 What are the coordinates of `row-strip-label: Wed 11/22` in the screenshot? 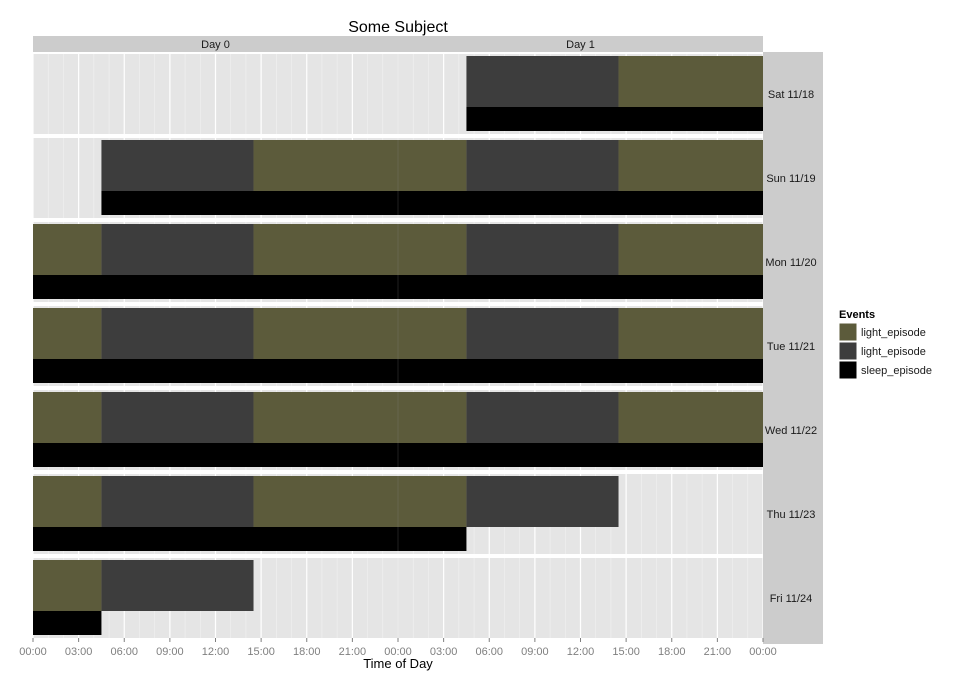 It's located at (791, 431).